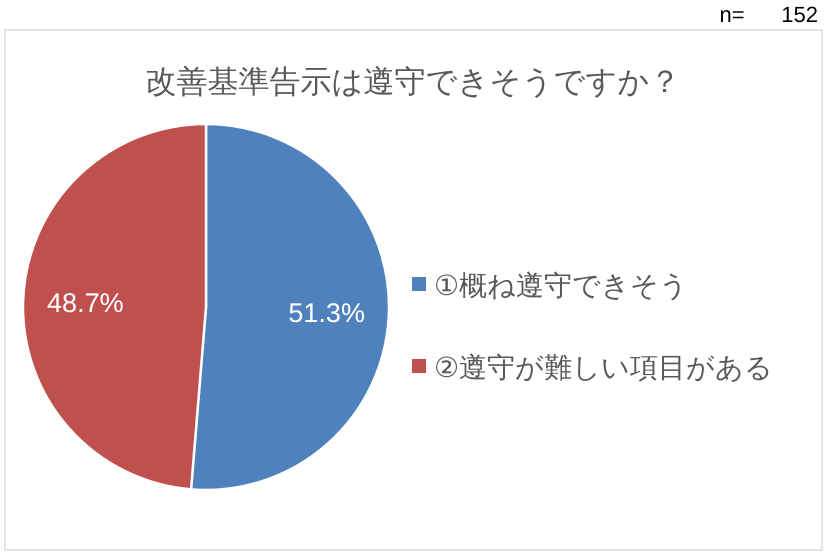 The height and width of the screenshot is (558, 830). I want to click on data-label: 48.7%, so click(85, 303).